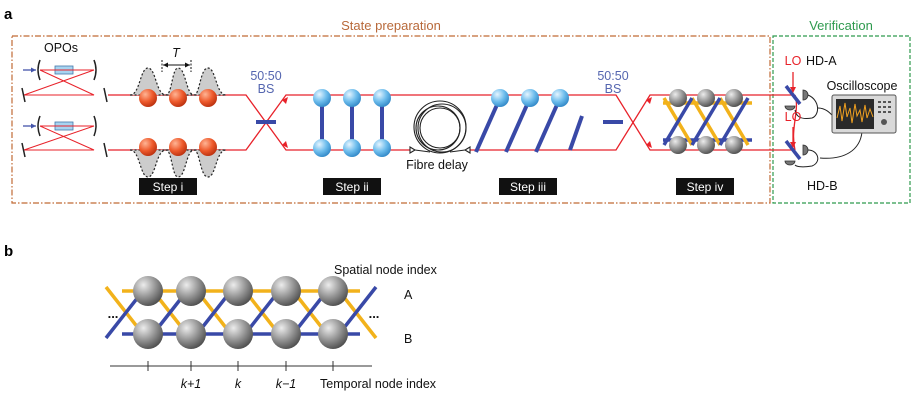  What do you see at coordinates (351, 187) in the screenshot?
I see `step-ii-label: Step ii` at bounding box center [351, 187].